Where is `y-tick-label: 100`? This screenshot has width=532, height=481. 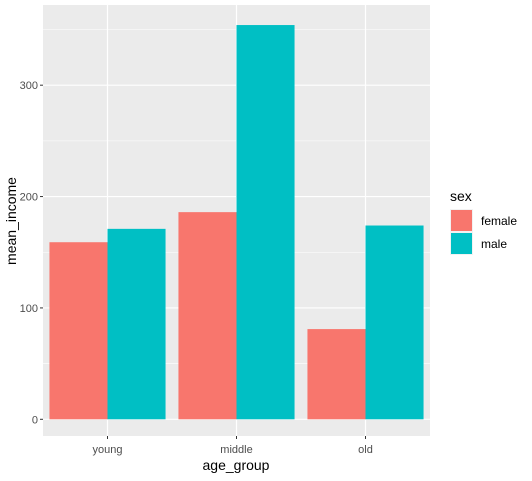 y-tick-label: 100 is located at coordinates (29, 309).